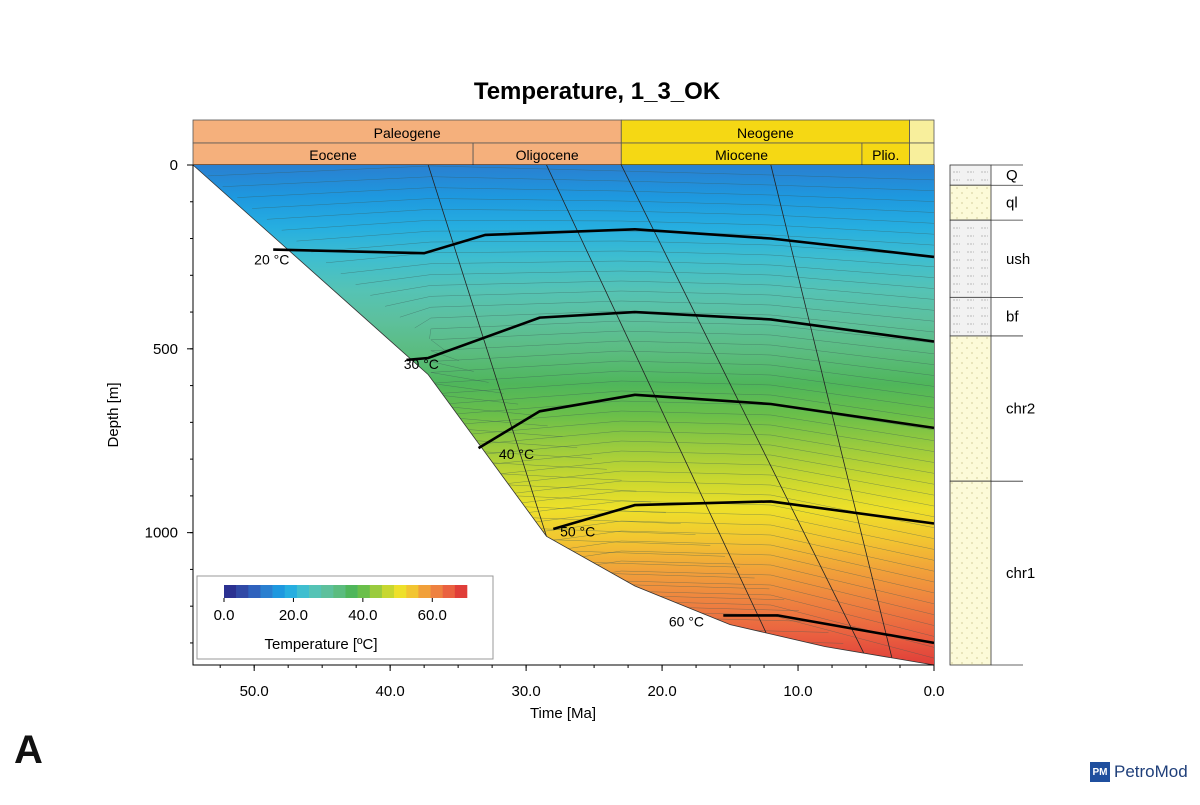 This screenshot has height=805, width=1200. What do you see at coordinates (547, 155) in the screenshot?
I see `stratigraphy-label: Oligocene` at bounding box center [547, 155].